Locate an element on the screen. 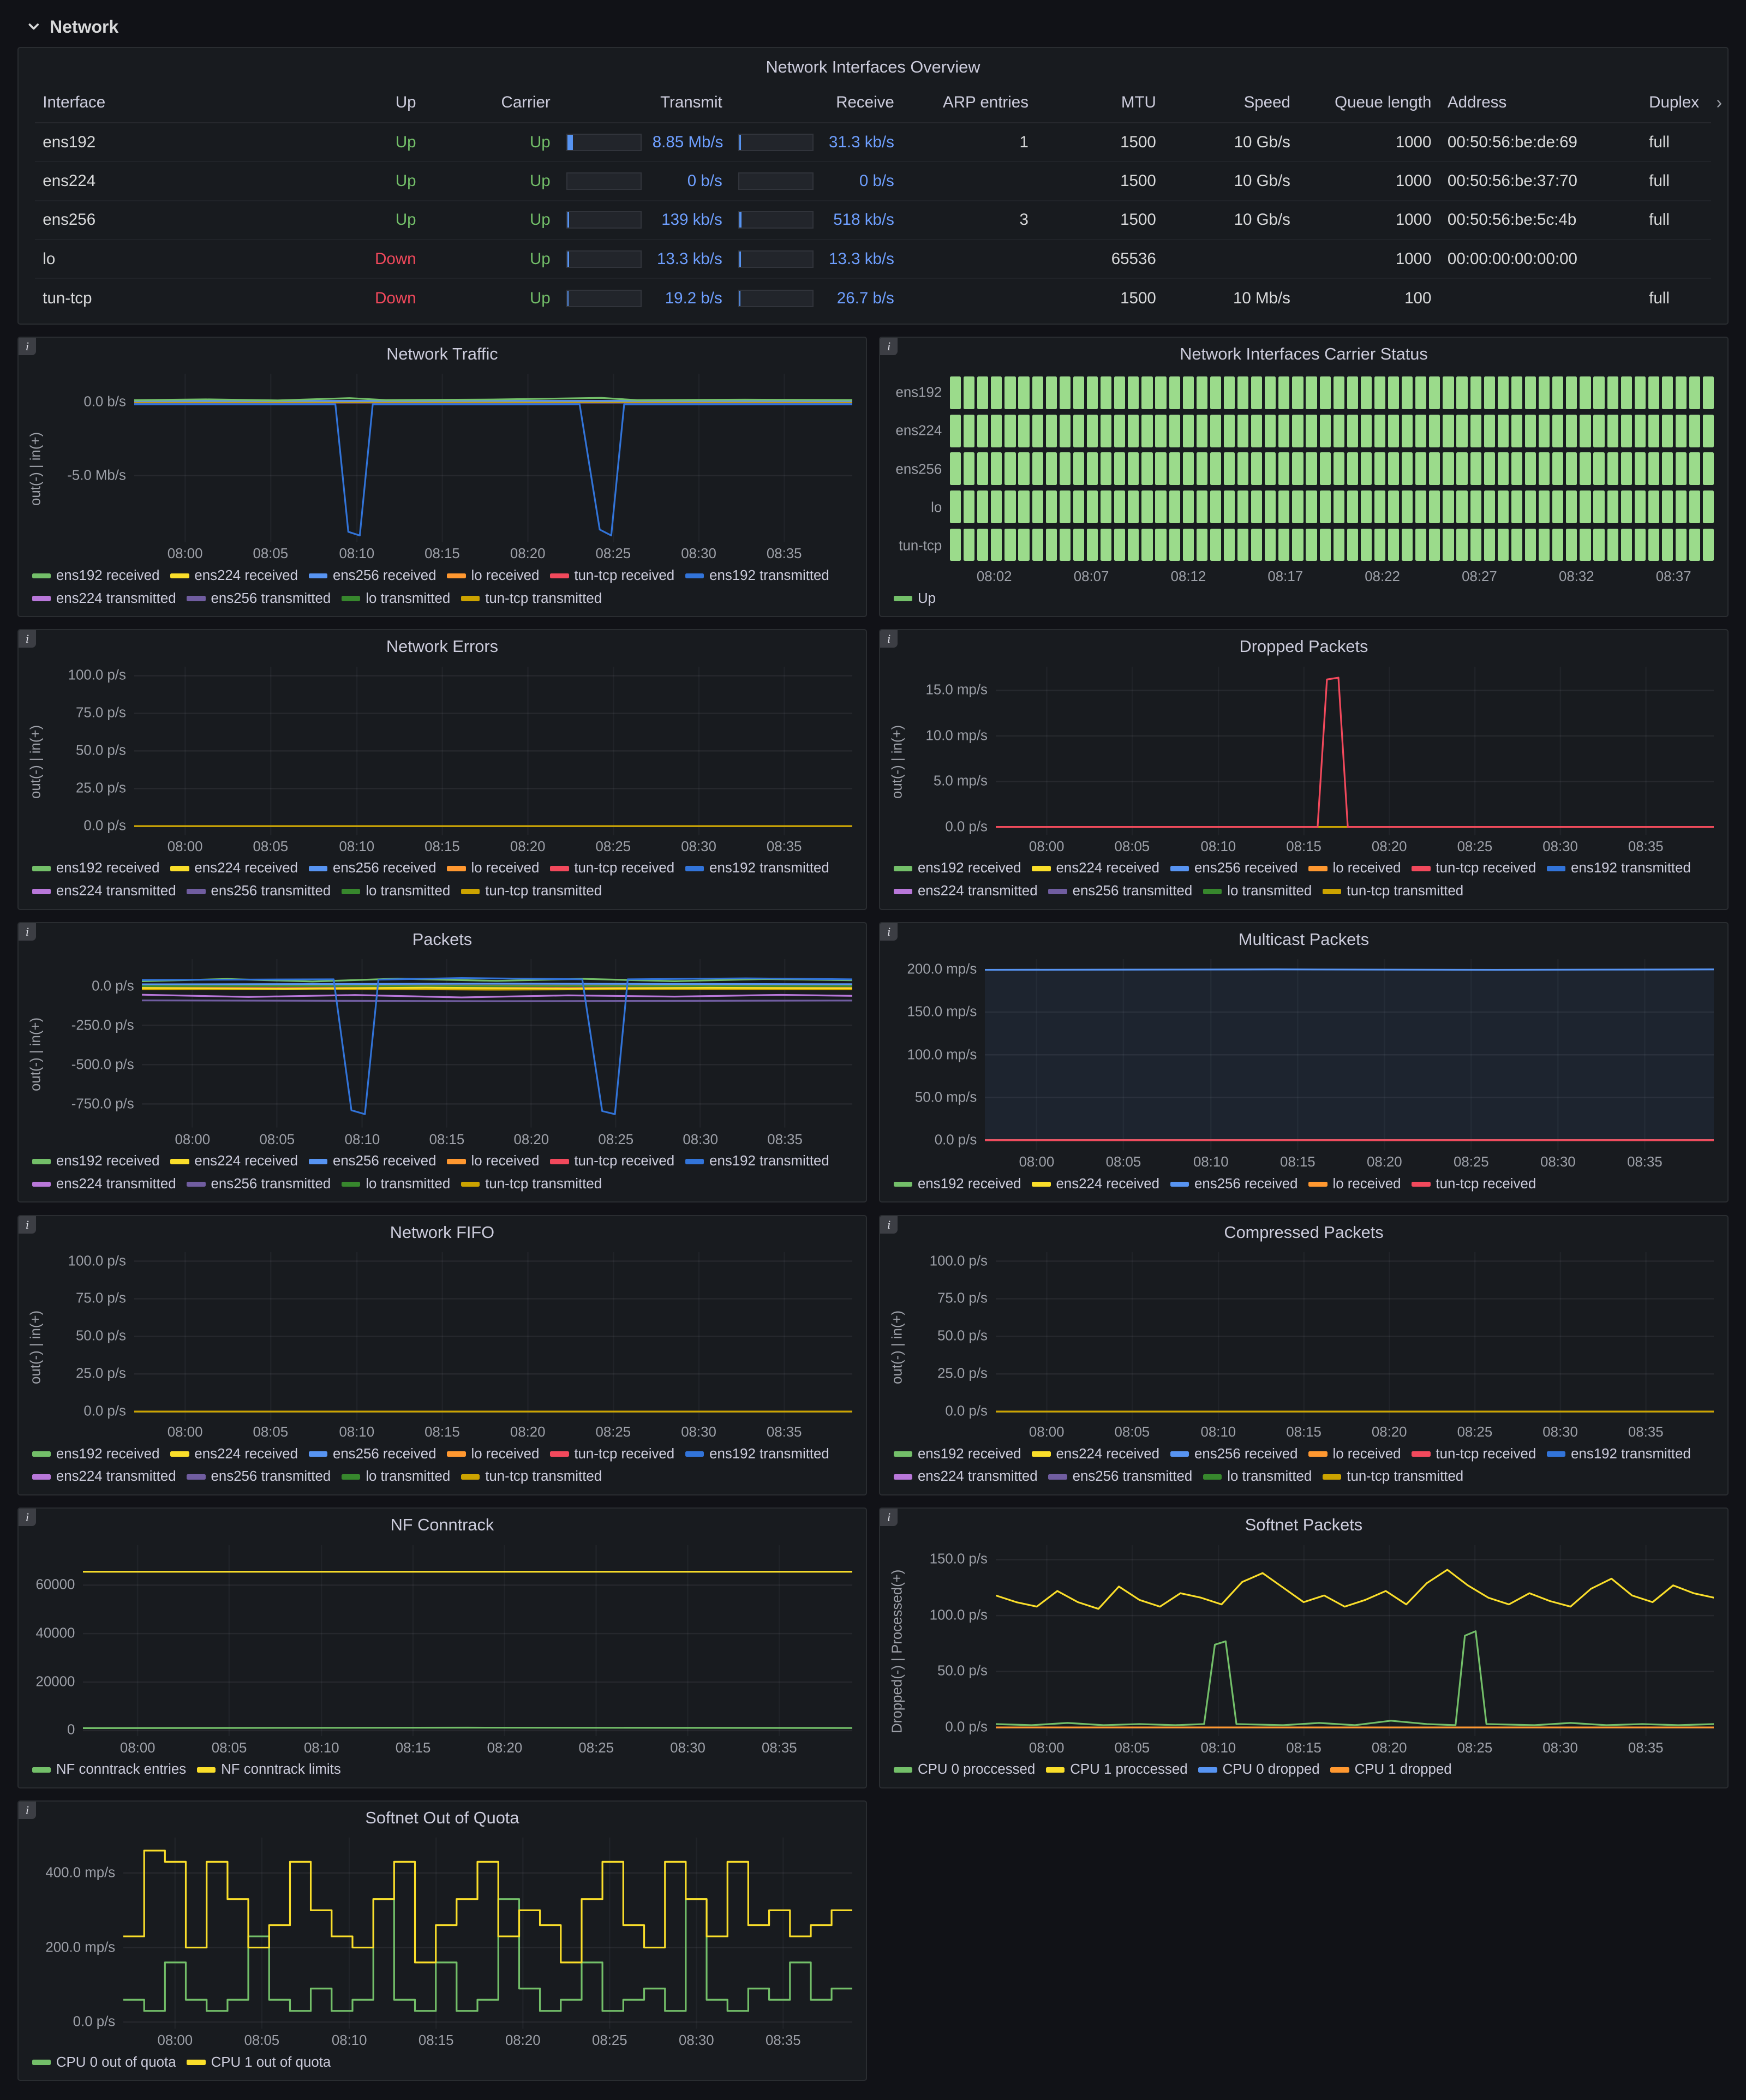 The height and width of the screenshot is (2100, 1746). panel-title: Multicast Packets is located at coordinates (1303, 939).